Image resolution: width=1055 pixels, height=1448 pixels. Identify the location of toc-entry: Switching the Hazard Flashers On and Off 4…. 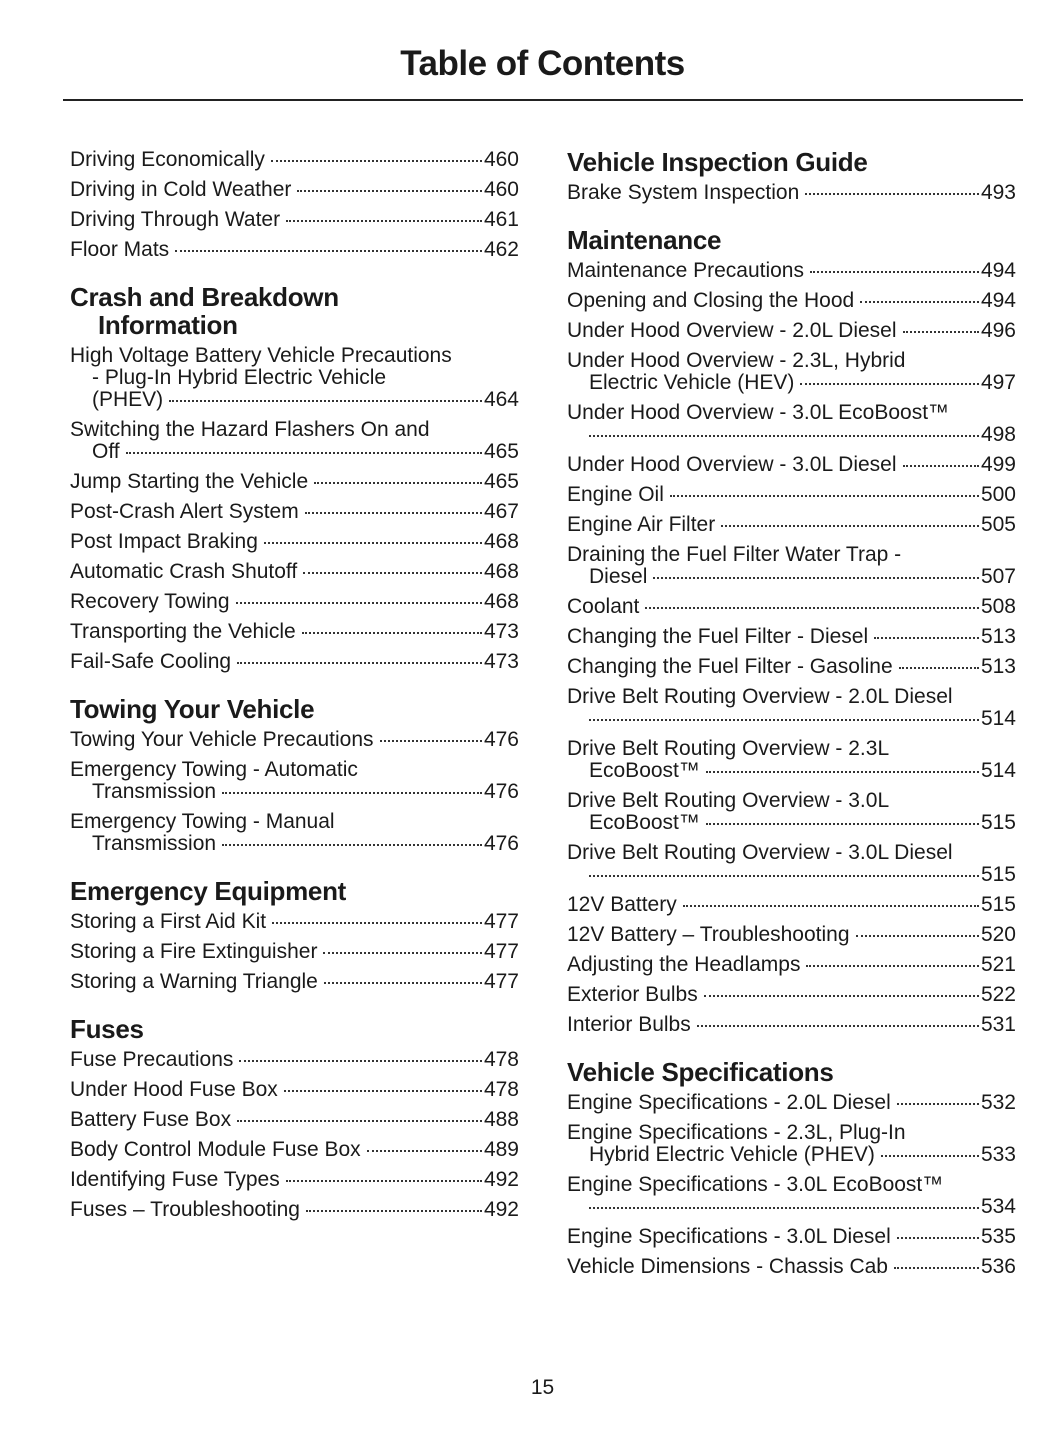
(294, 441).